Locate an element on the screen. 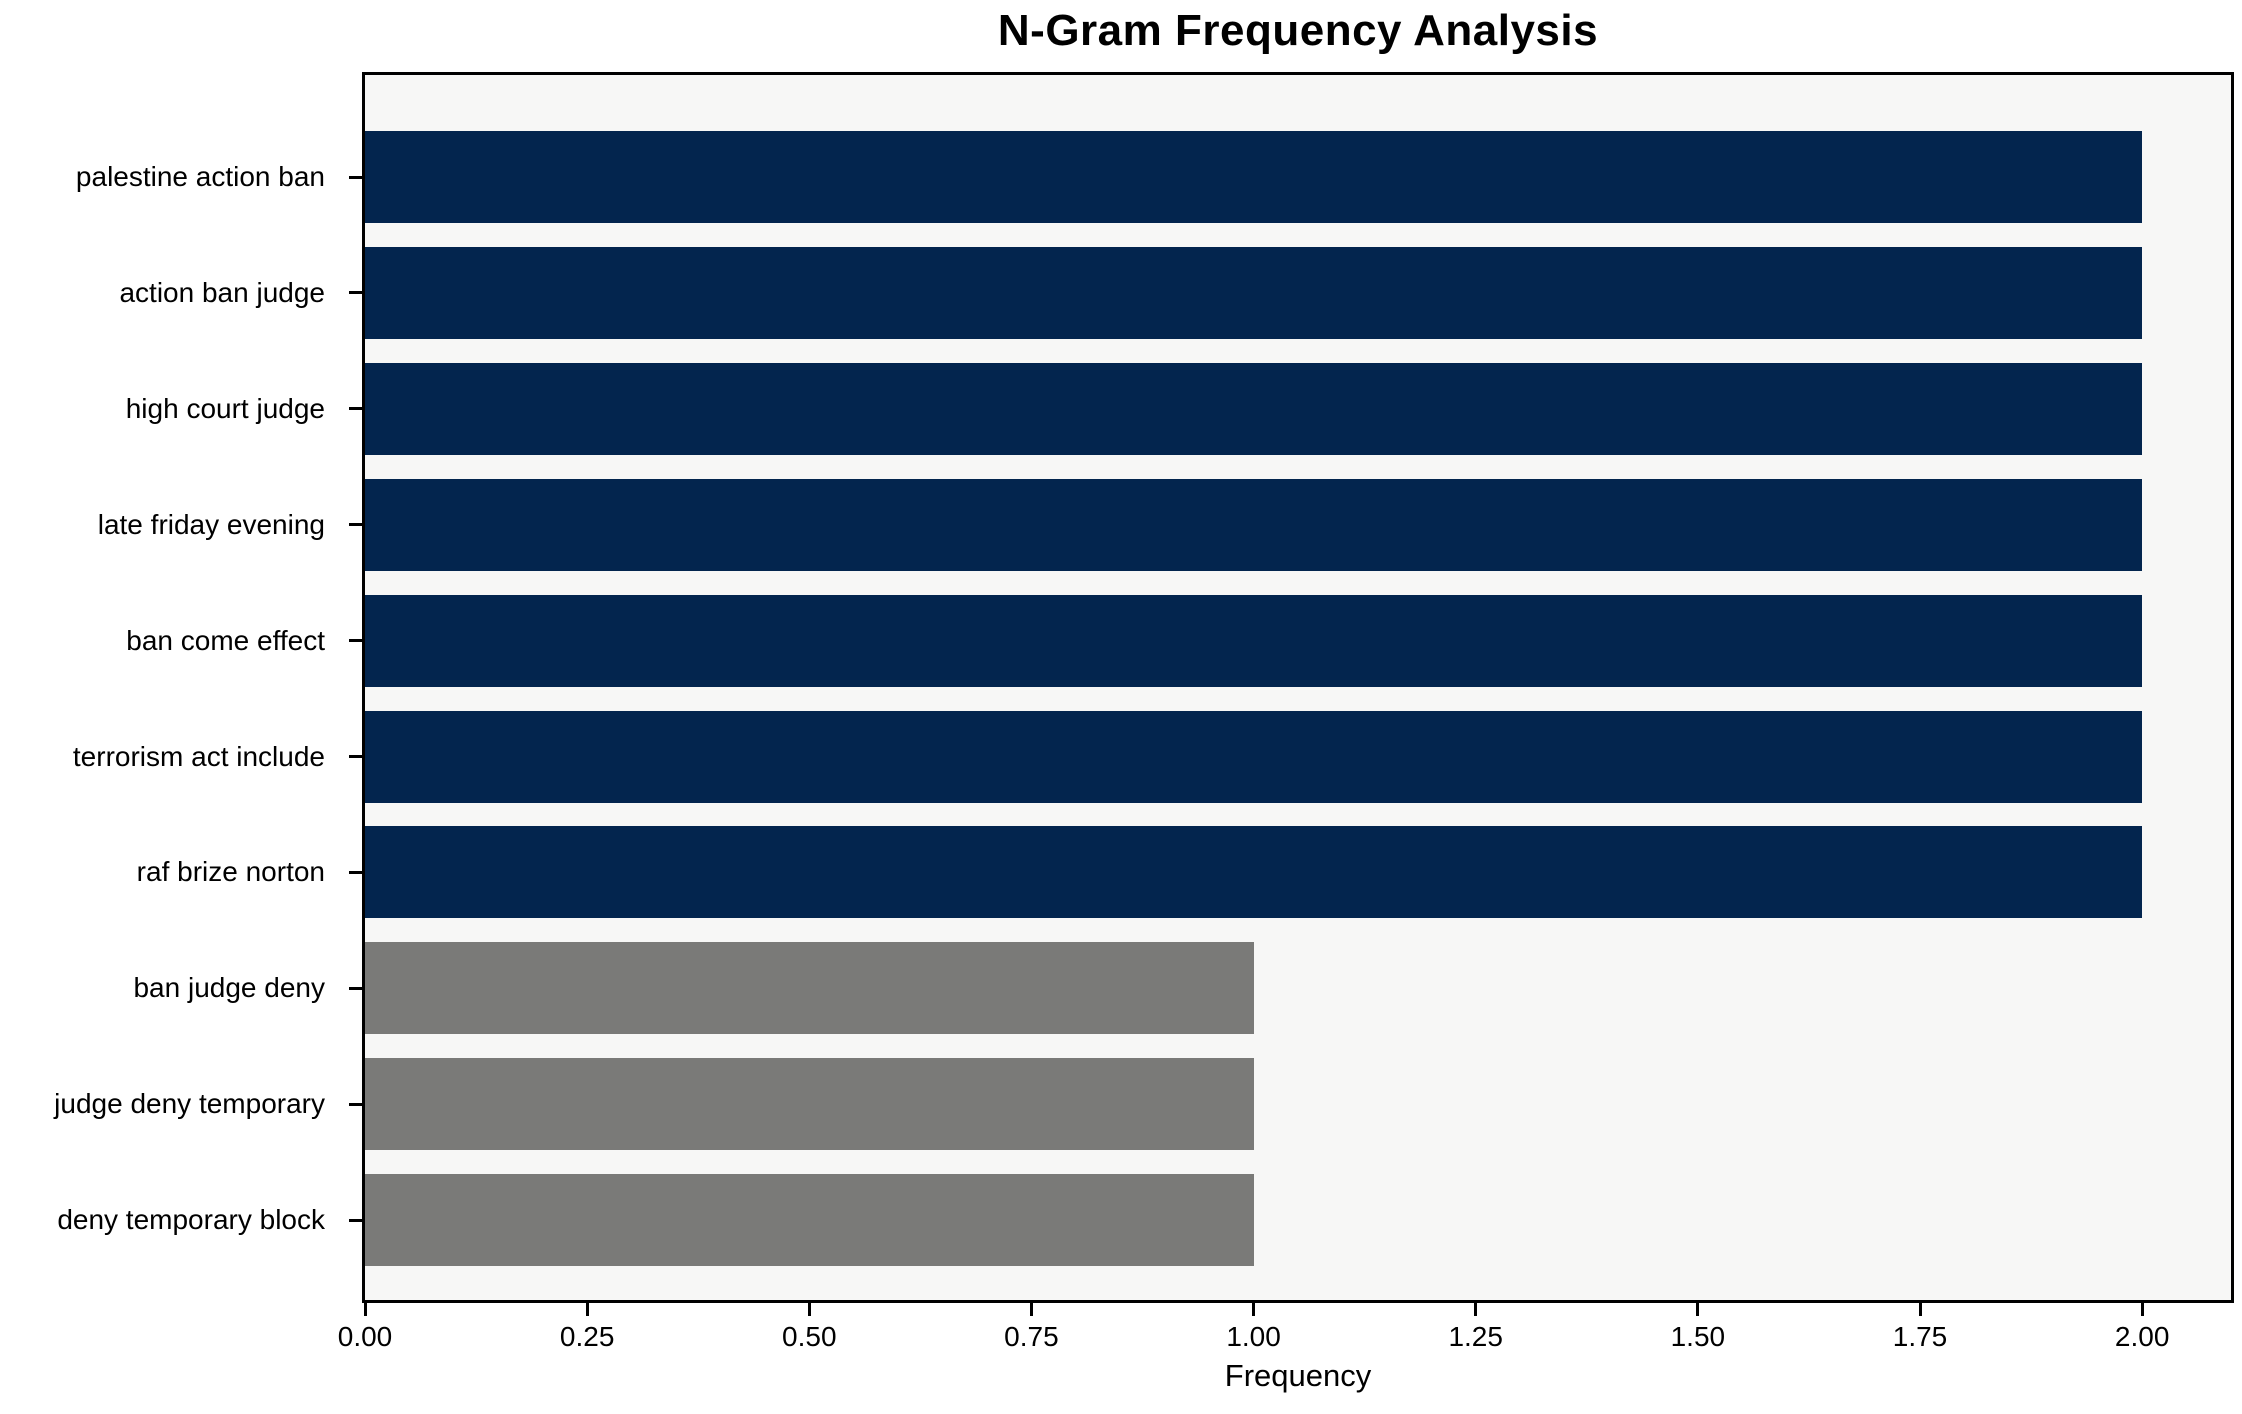 Image resolution: width=2242 pixels, height=1414 pixels. x-tick-label: 0.00 is located at coordinates (365, 1336).